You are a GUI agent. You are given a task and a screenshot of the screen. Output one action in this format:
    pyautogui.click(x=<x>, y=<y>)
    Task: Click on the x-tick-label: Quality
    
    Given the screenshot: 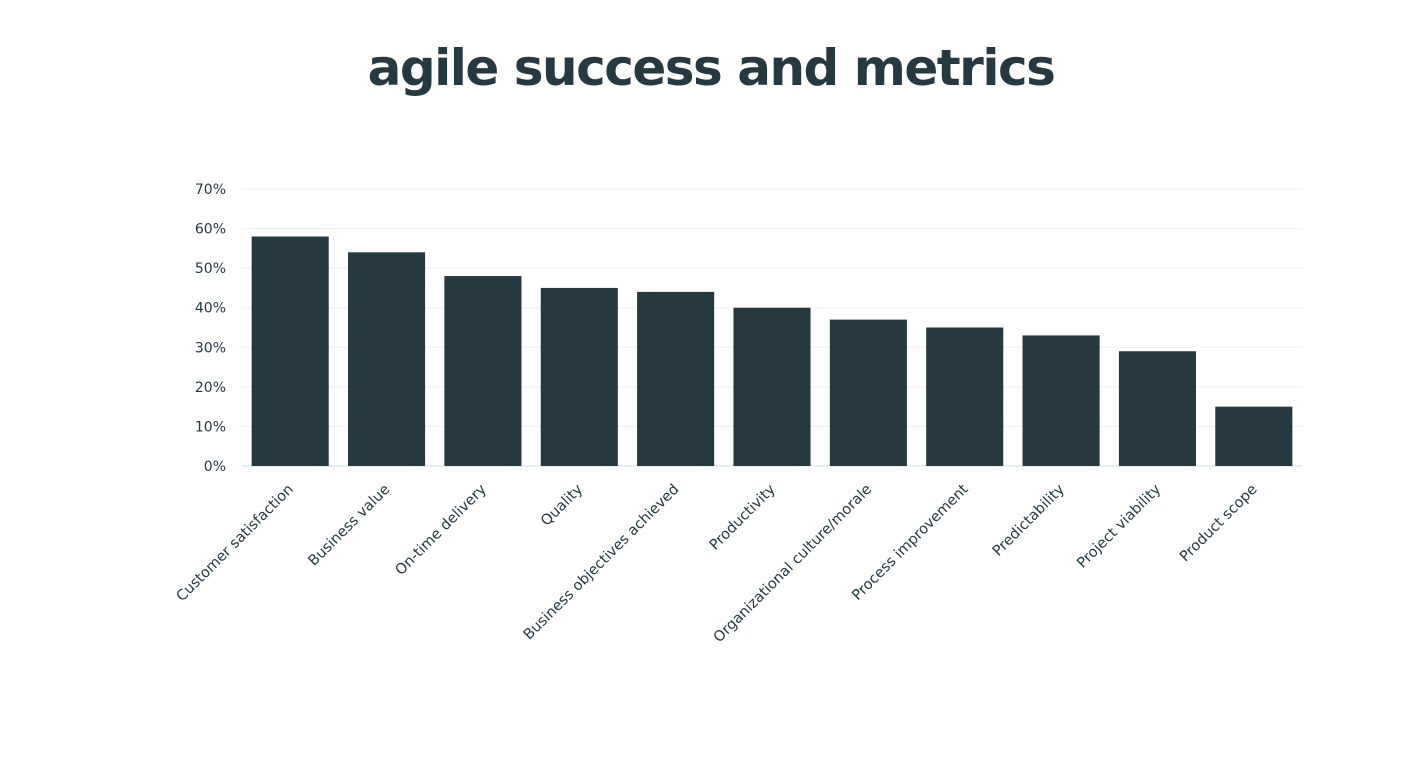 What is the action you would take?
    pyautogui.click(x=562, y=505)
    